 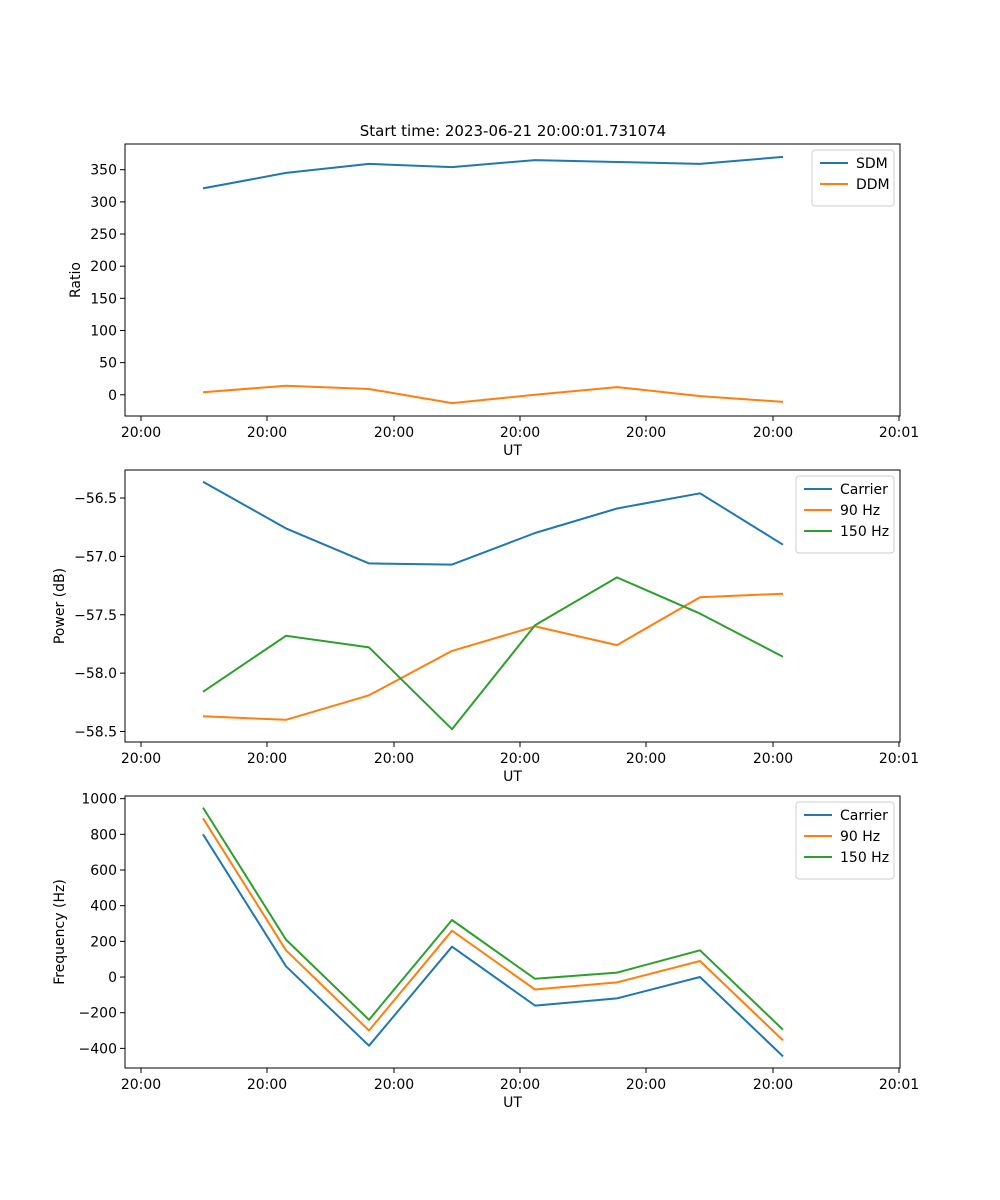 What do you see at coordinates (103, 235) in the screenshot?
I see `y-tick-label: 250` at bounding box center [103, 235].